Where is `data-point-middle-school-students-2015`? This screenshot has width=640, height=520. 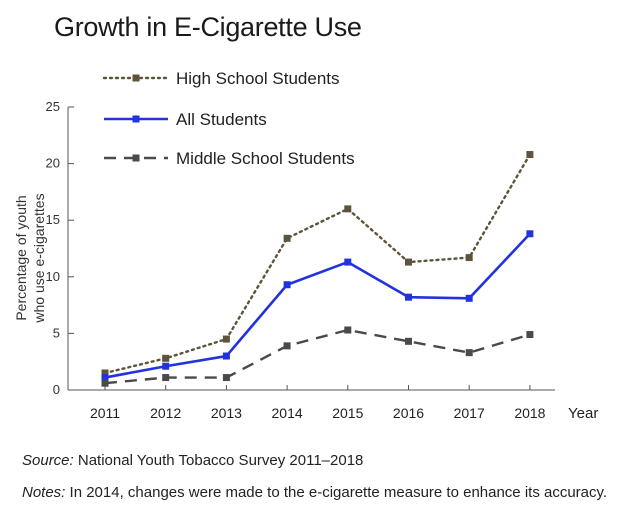
data-point-middle-school-students-2015 is located at coordinates (348, 330).